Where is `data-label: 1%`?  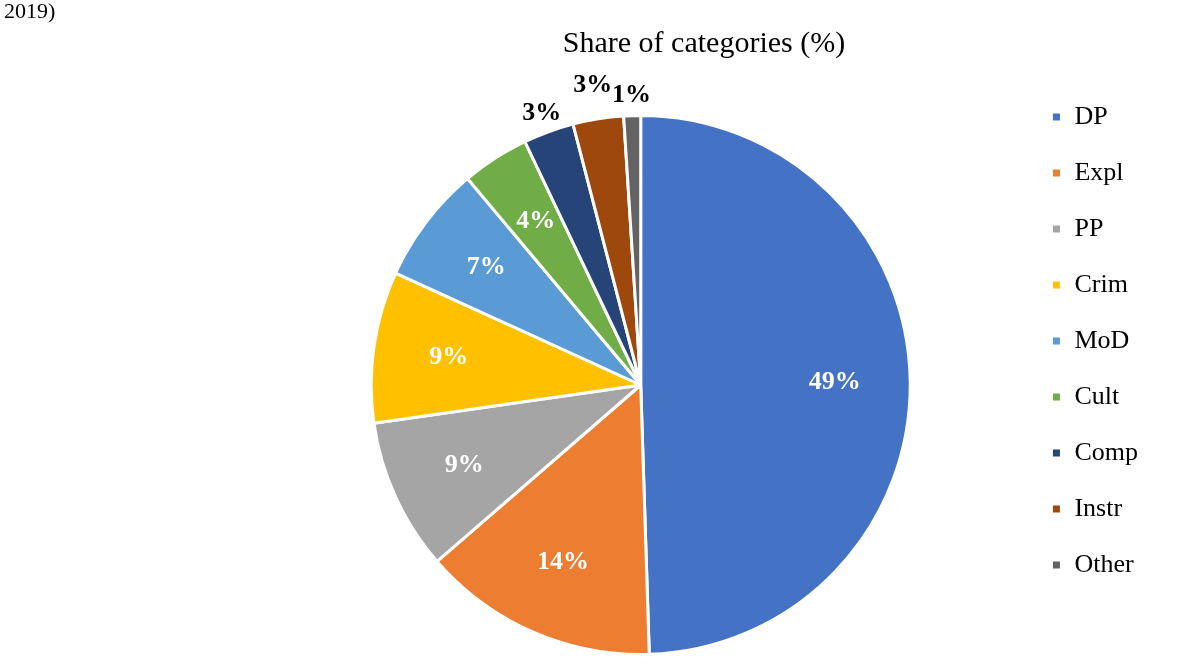 data-label: 1% is located at coordinates (632, 94).